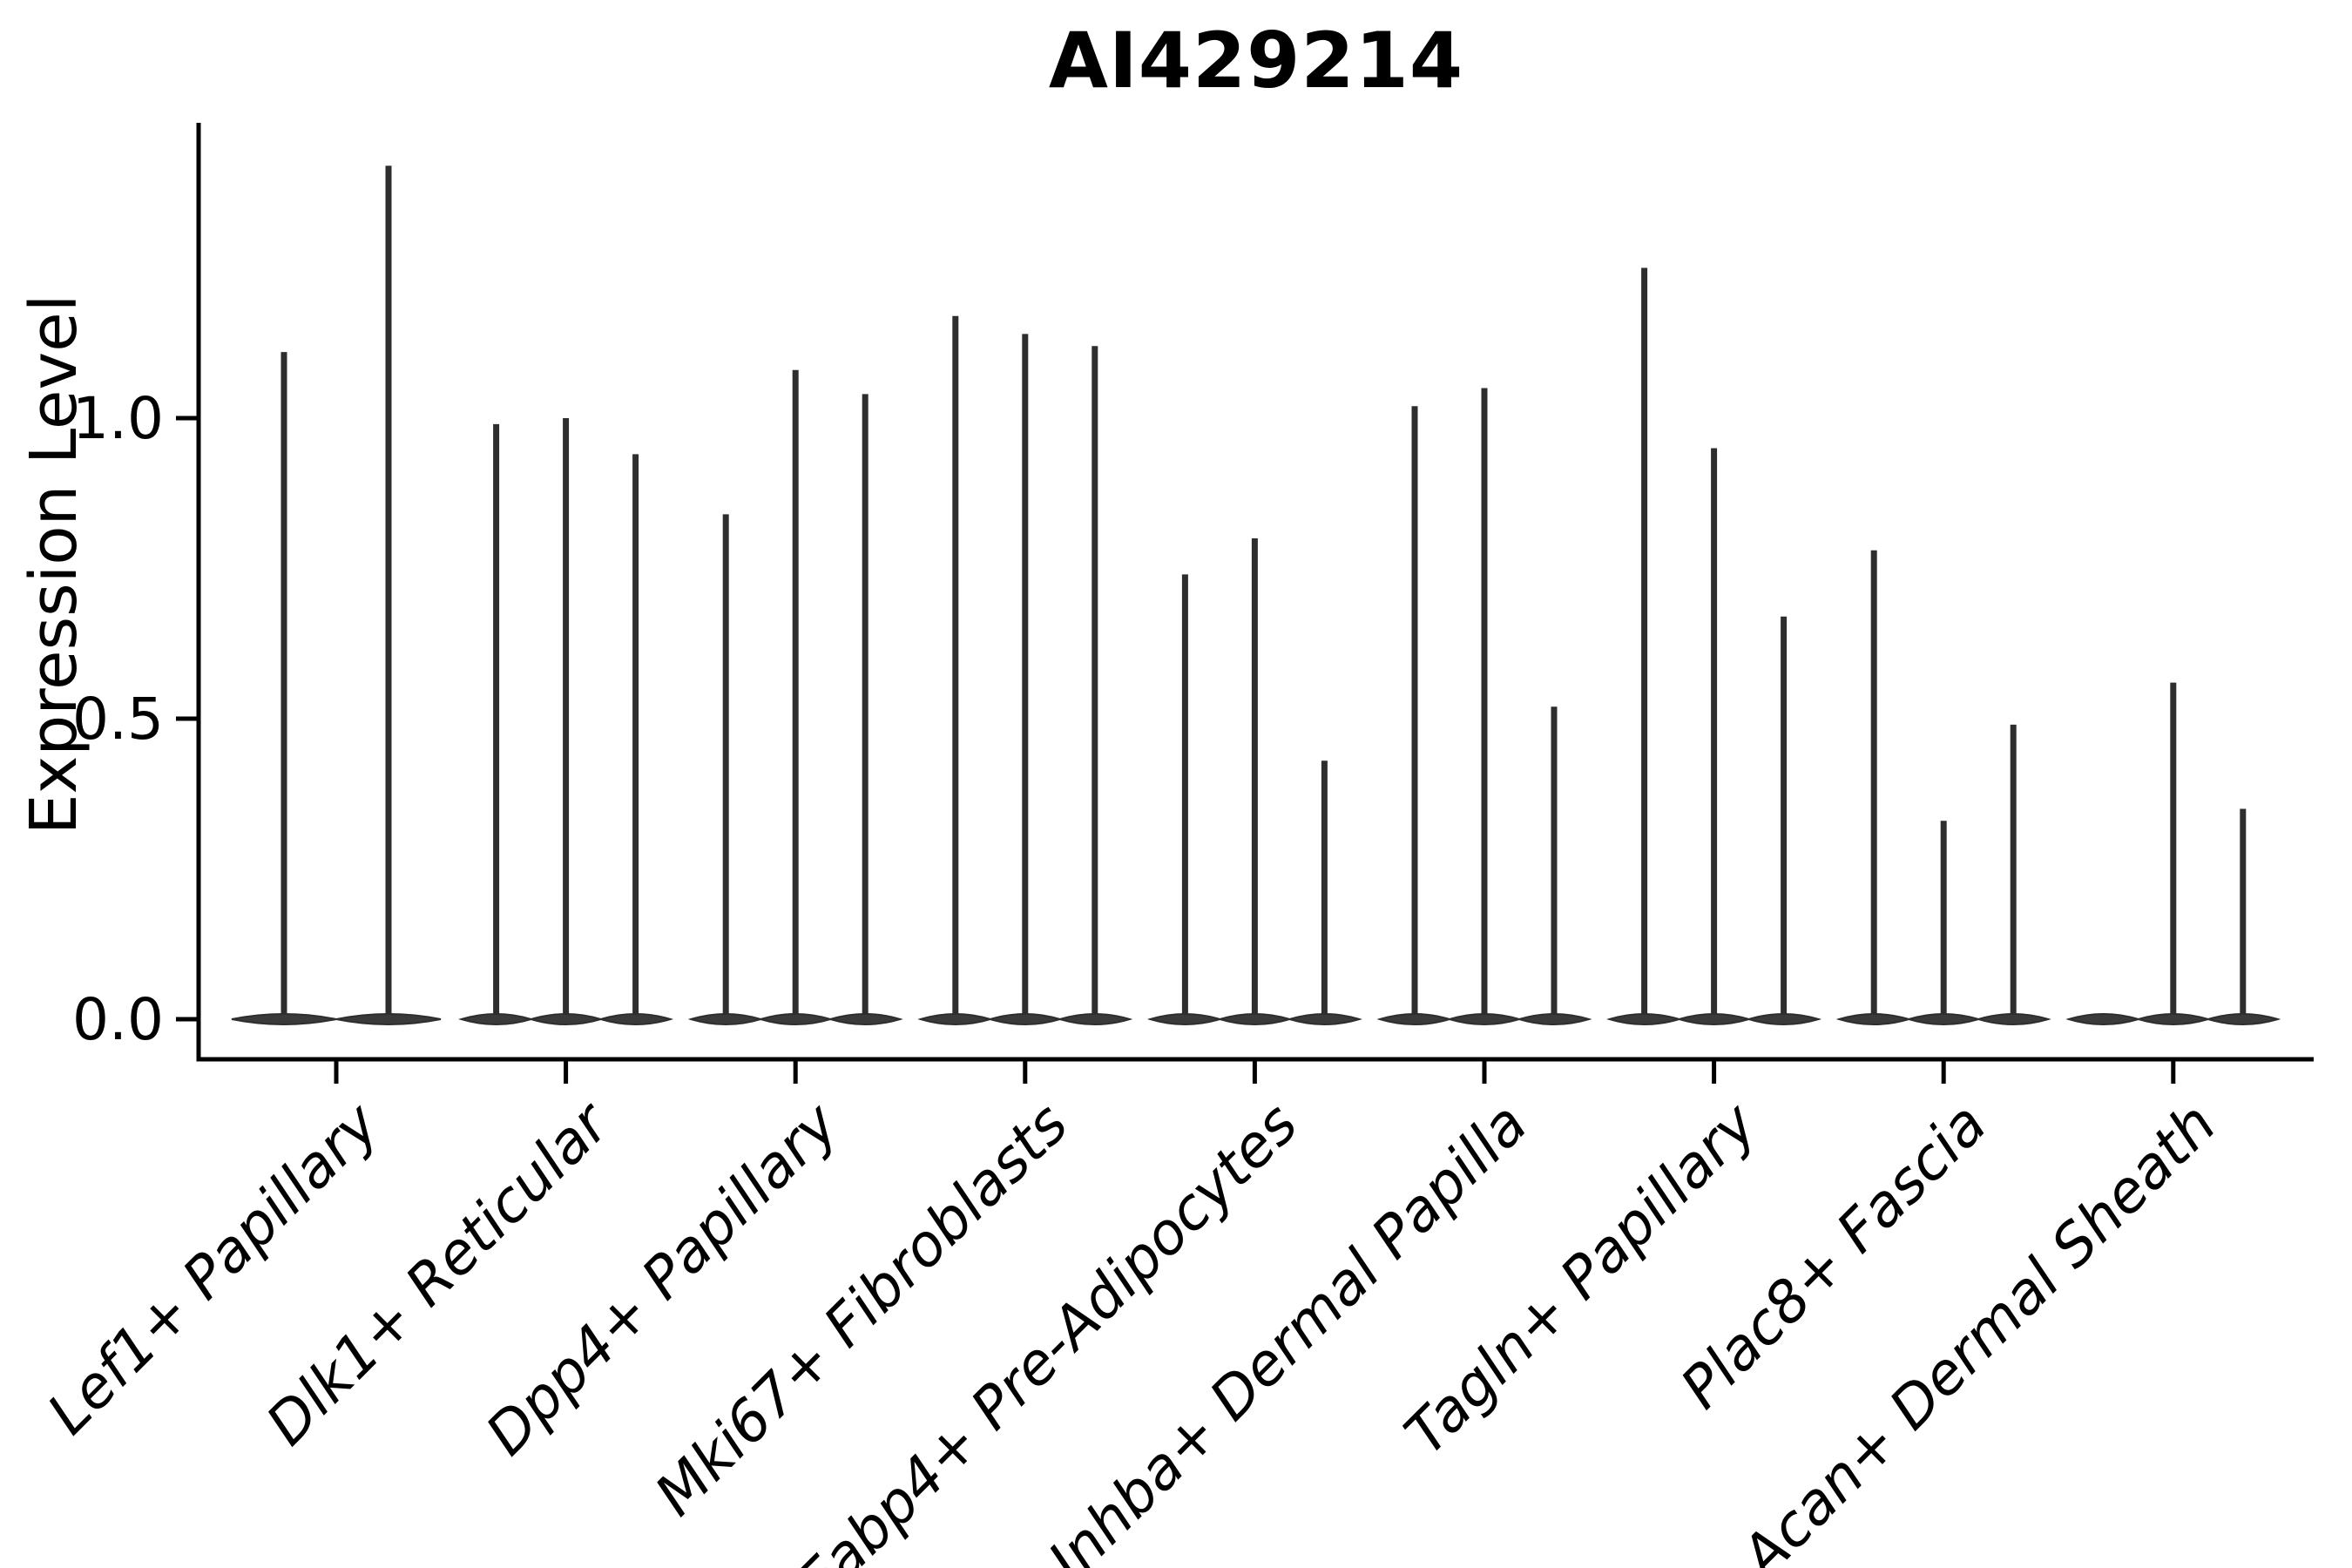  Describe the element at coordinates (118, 719) in the screenshot. I see `y-tick-label: 0.5` at that location.